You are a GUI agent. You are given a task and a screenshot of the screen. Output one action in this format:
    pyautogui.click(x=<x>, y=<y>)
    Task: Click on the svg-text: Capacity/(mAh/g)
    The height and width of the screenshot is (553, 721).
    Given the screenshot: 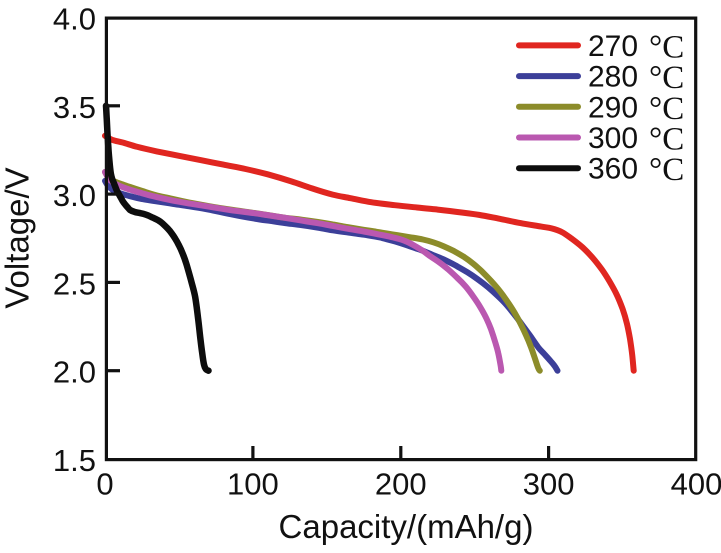 What is the action you would take?
    pyautogui.click(x=406, y=526)
    